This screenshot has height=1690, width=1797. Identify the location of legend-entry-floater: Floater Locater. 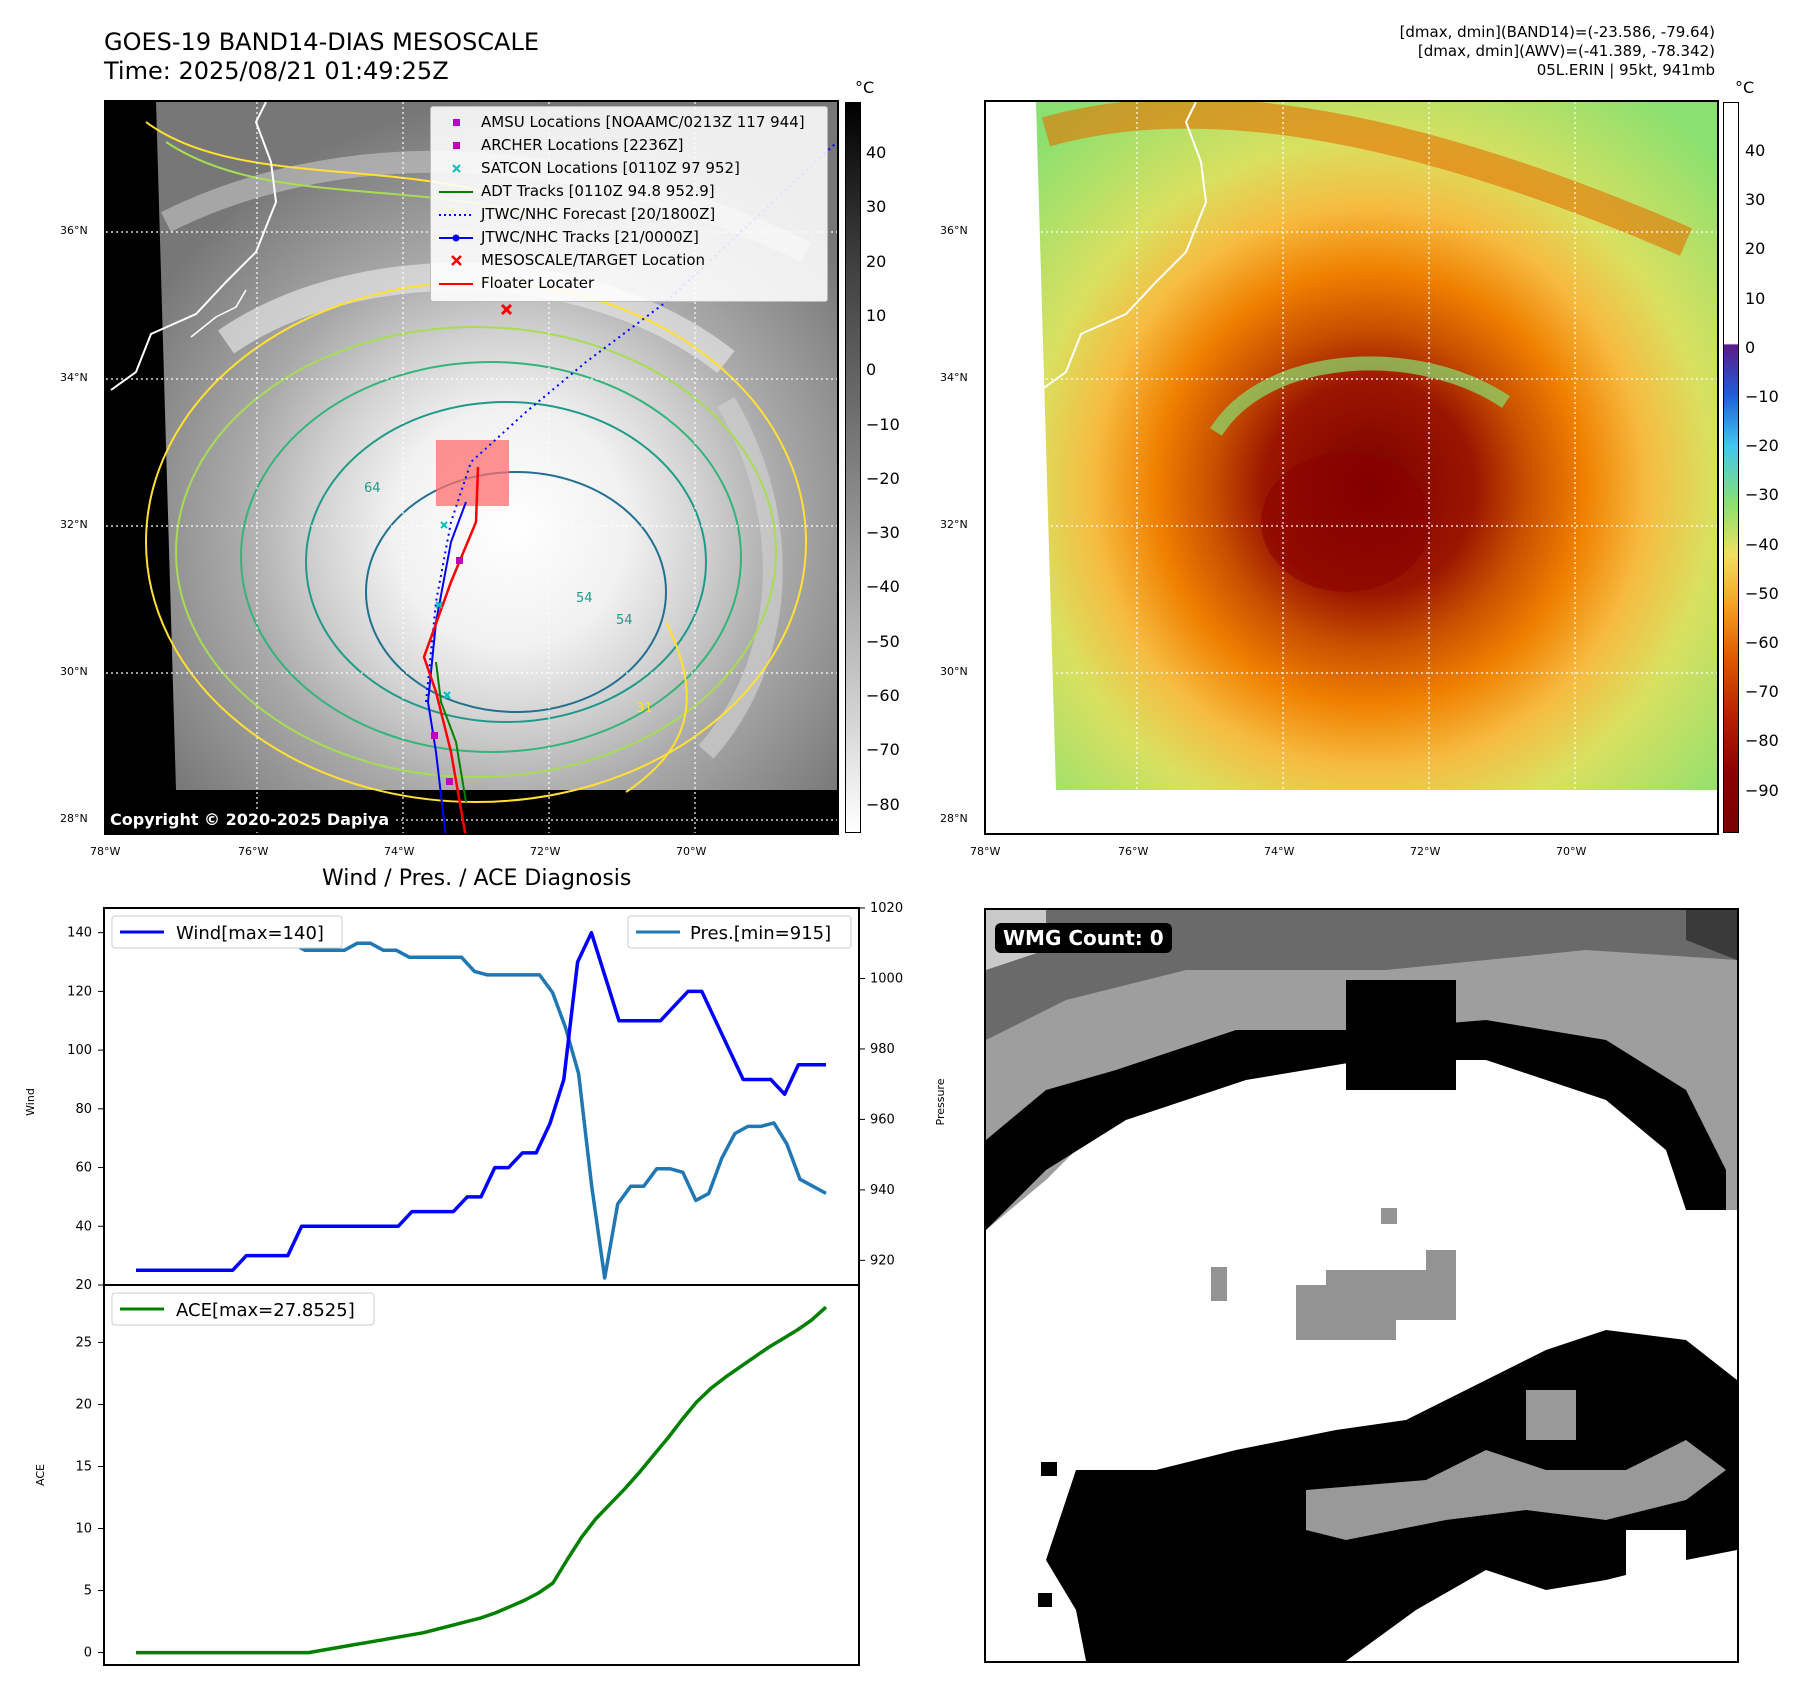
(629, 283).